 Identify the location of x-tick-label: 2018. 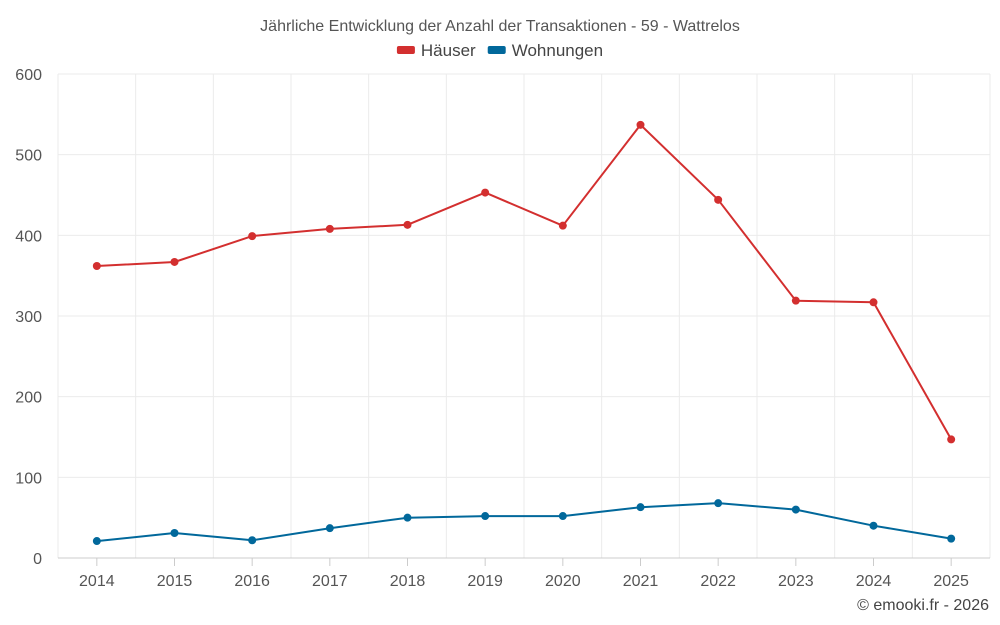
(408, 581).